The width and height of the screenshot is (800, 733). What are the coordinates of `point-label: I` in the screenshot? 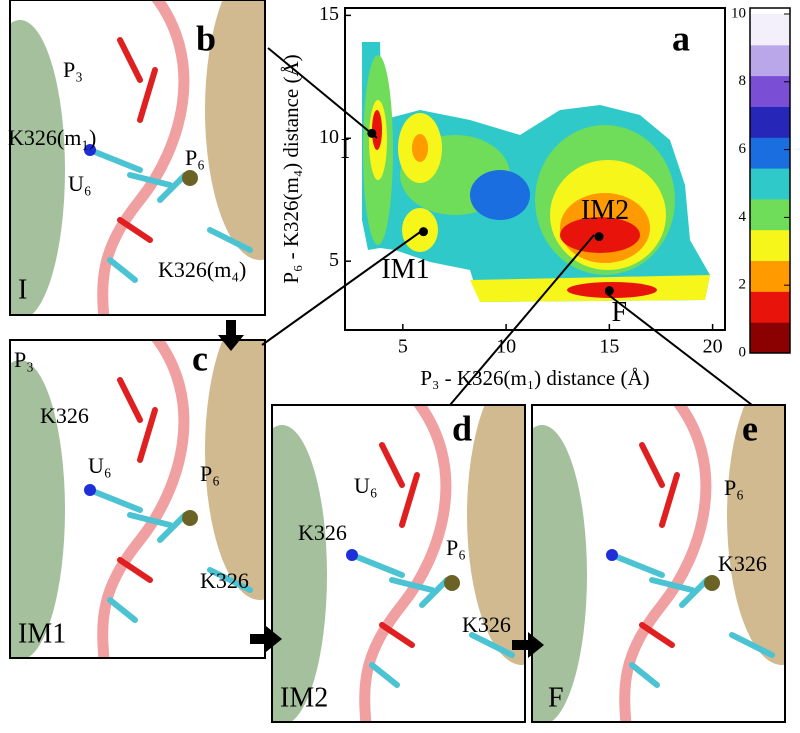 It's located at (345, 149).